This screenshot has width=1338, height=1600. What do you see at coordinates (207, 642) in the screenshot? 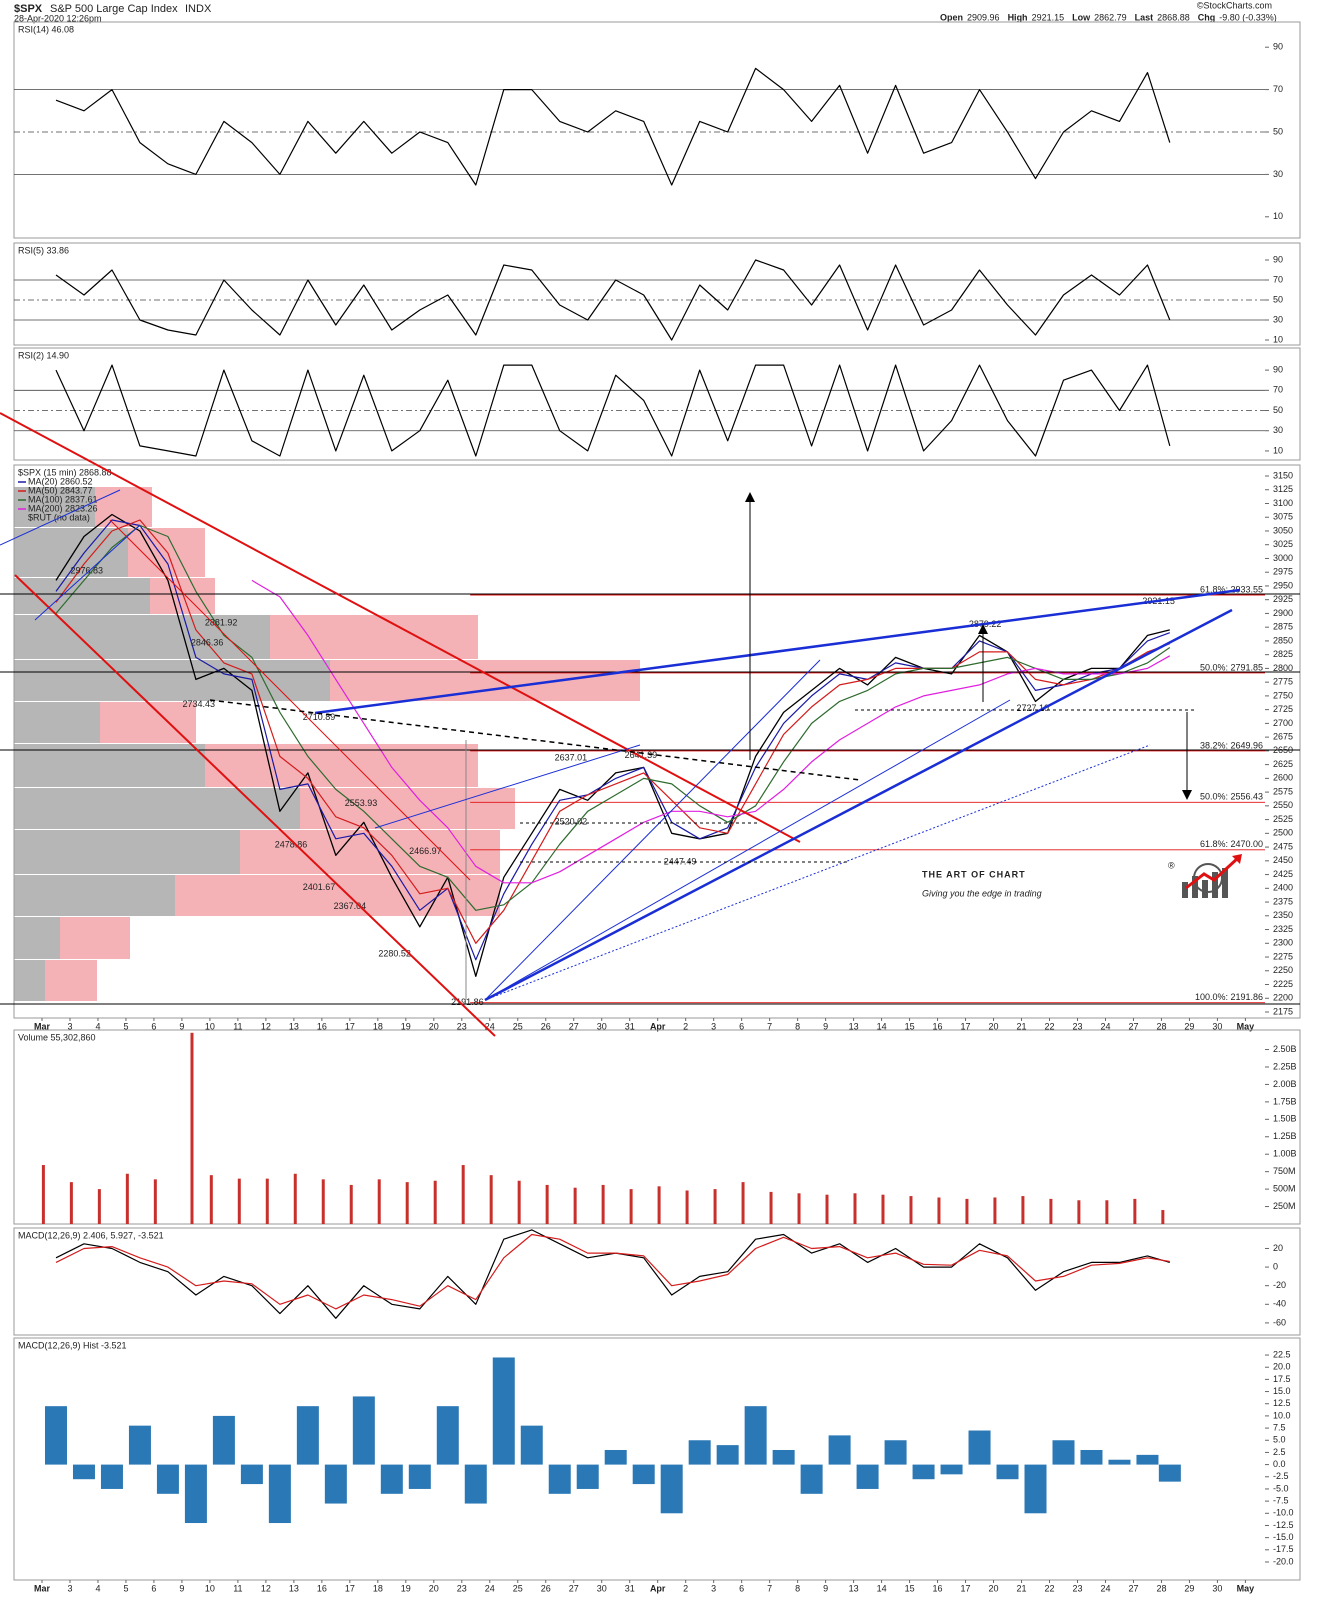
I see `price-label: 2846.36` at bounding box center [207, 642].